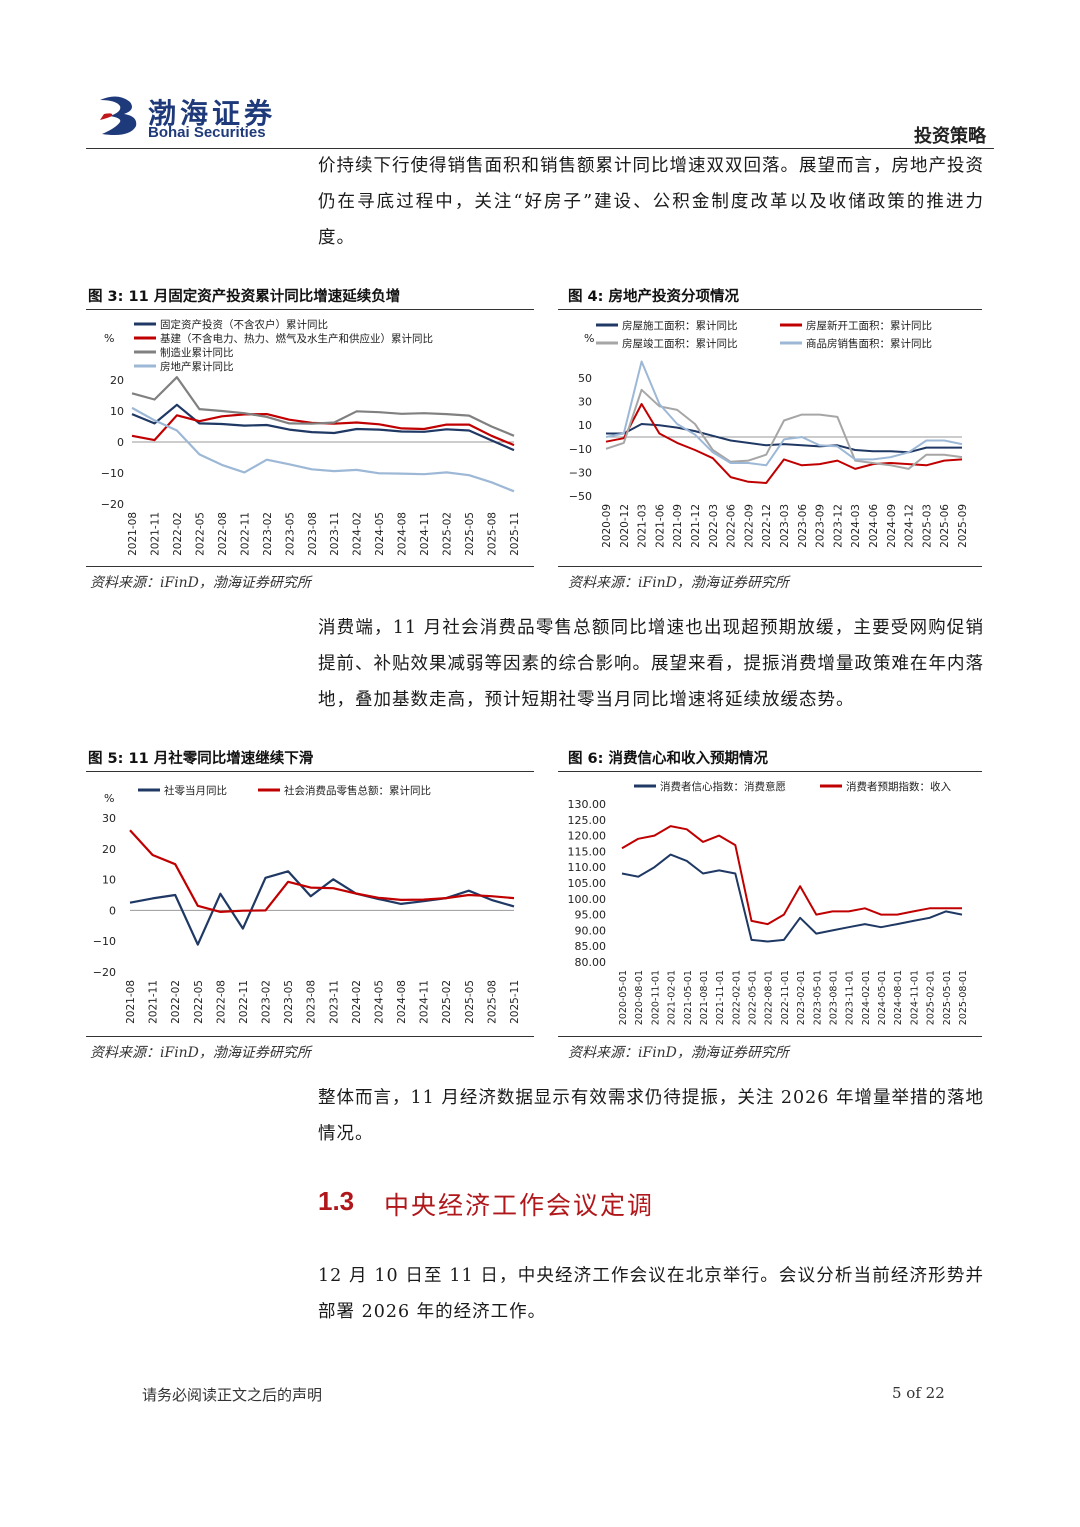 This screenshot has width=1080, height=1527. What do you see at coordinates (587, 836) in the screenshot?
I see `fig6-y-tick-label: 120.00` at bounding box center [587, 836].